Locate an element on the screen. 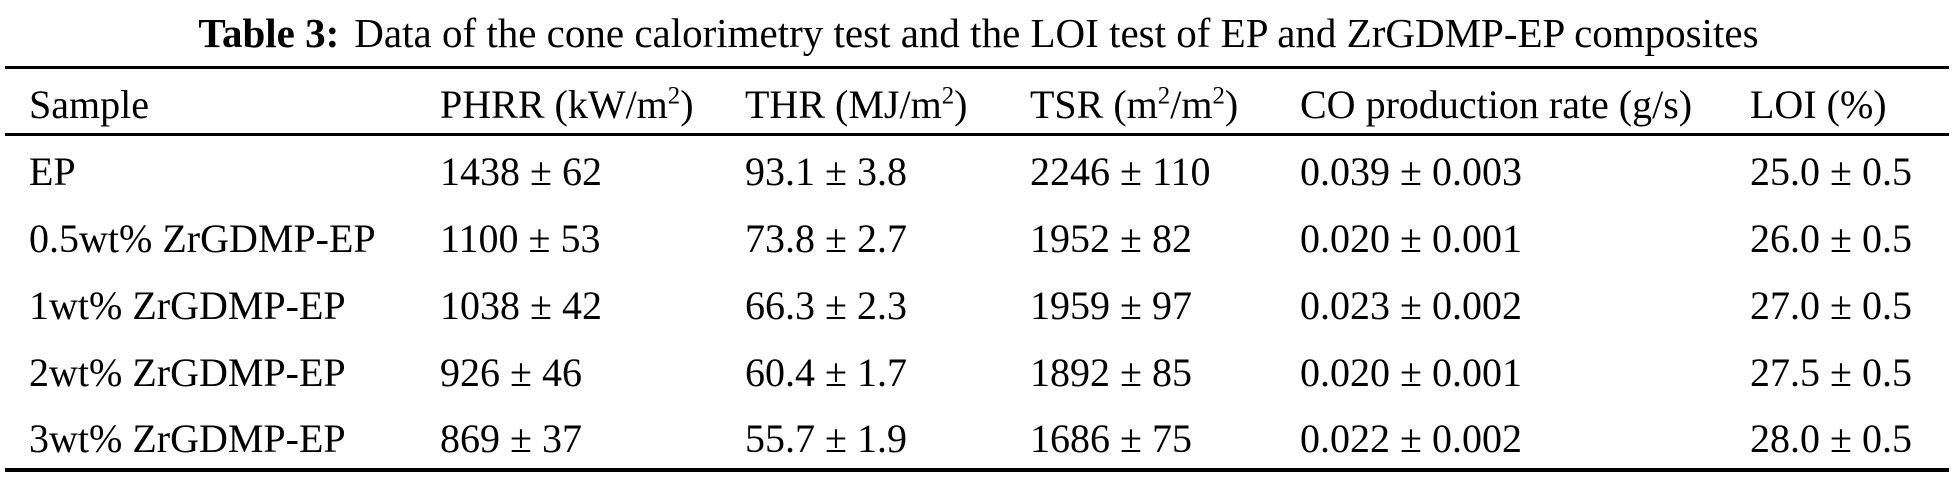 Image resolution: width=1957 pixels, height=478 pixels. cell-sample: 0.5wt% ZrGDMP-EP is located at coordinates (202, 238).